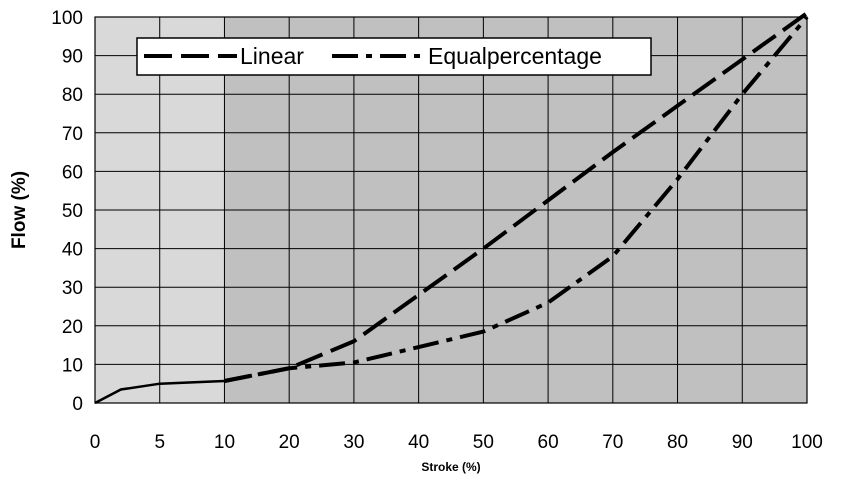  I want to click on series-line-base, so click(159, 392).